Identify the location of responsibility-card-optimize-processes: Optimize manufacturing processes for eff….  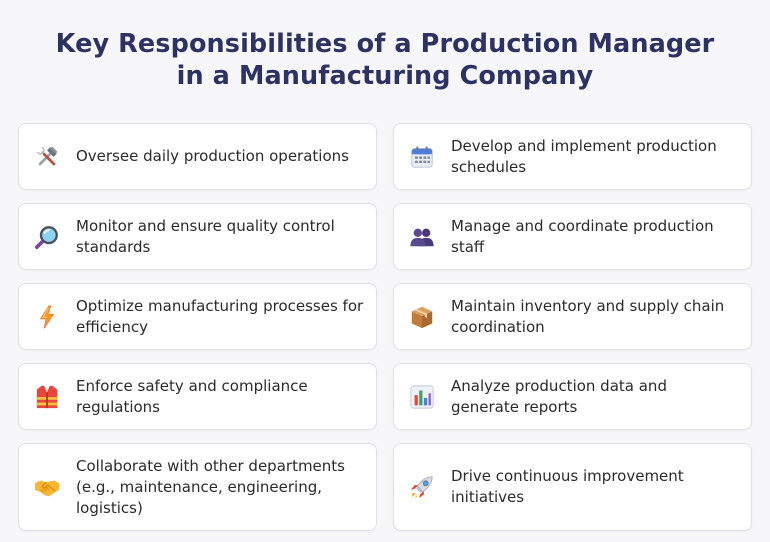
(197, 316).